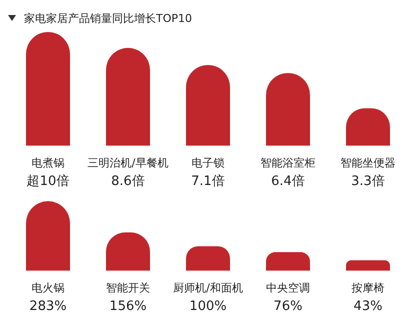 Image resolution: width=419 pixels, height=329 pixels. I want to click on data-label: 8.6倍, so click(128, 181).